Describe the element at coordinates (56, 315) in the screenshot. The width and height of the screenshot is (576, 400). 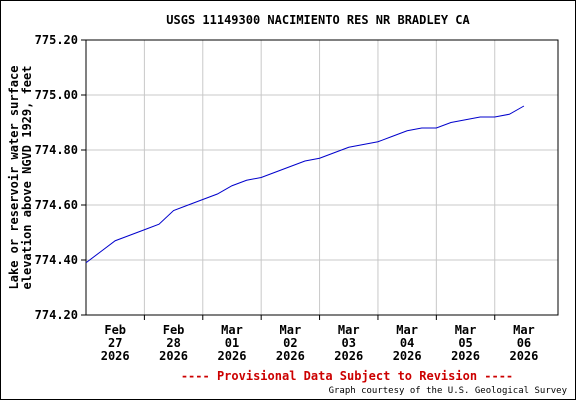
I see `y-tick-label: 774.20` at that location.